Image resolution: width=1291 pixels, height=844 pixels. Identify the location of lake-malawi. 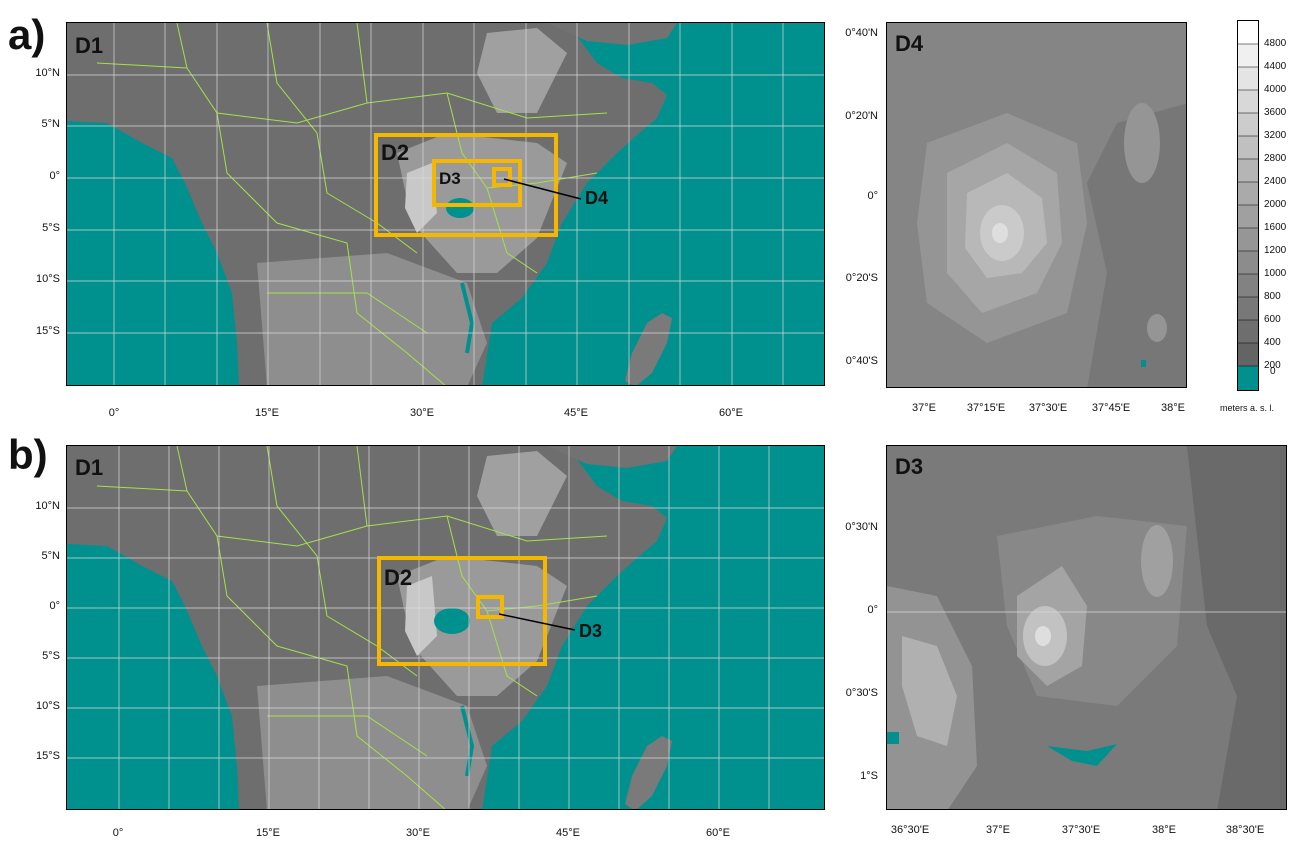
(467, 318).